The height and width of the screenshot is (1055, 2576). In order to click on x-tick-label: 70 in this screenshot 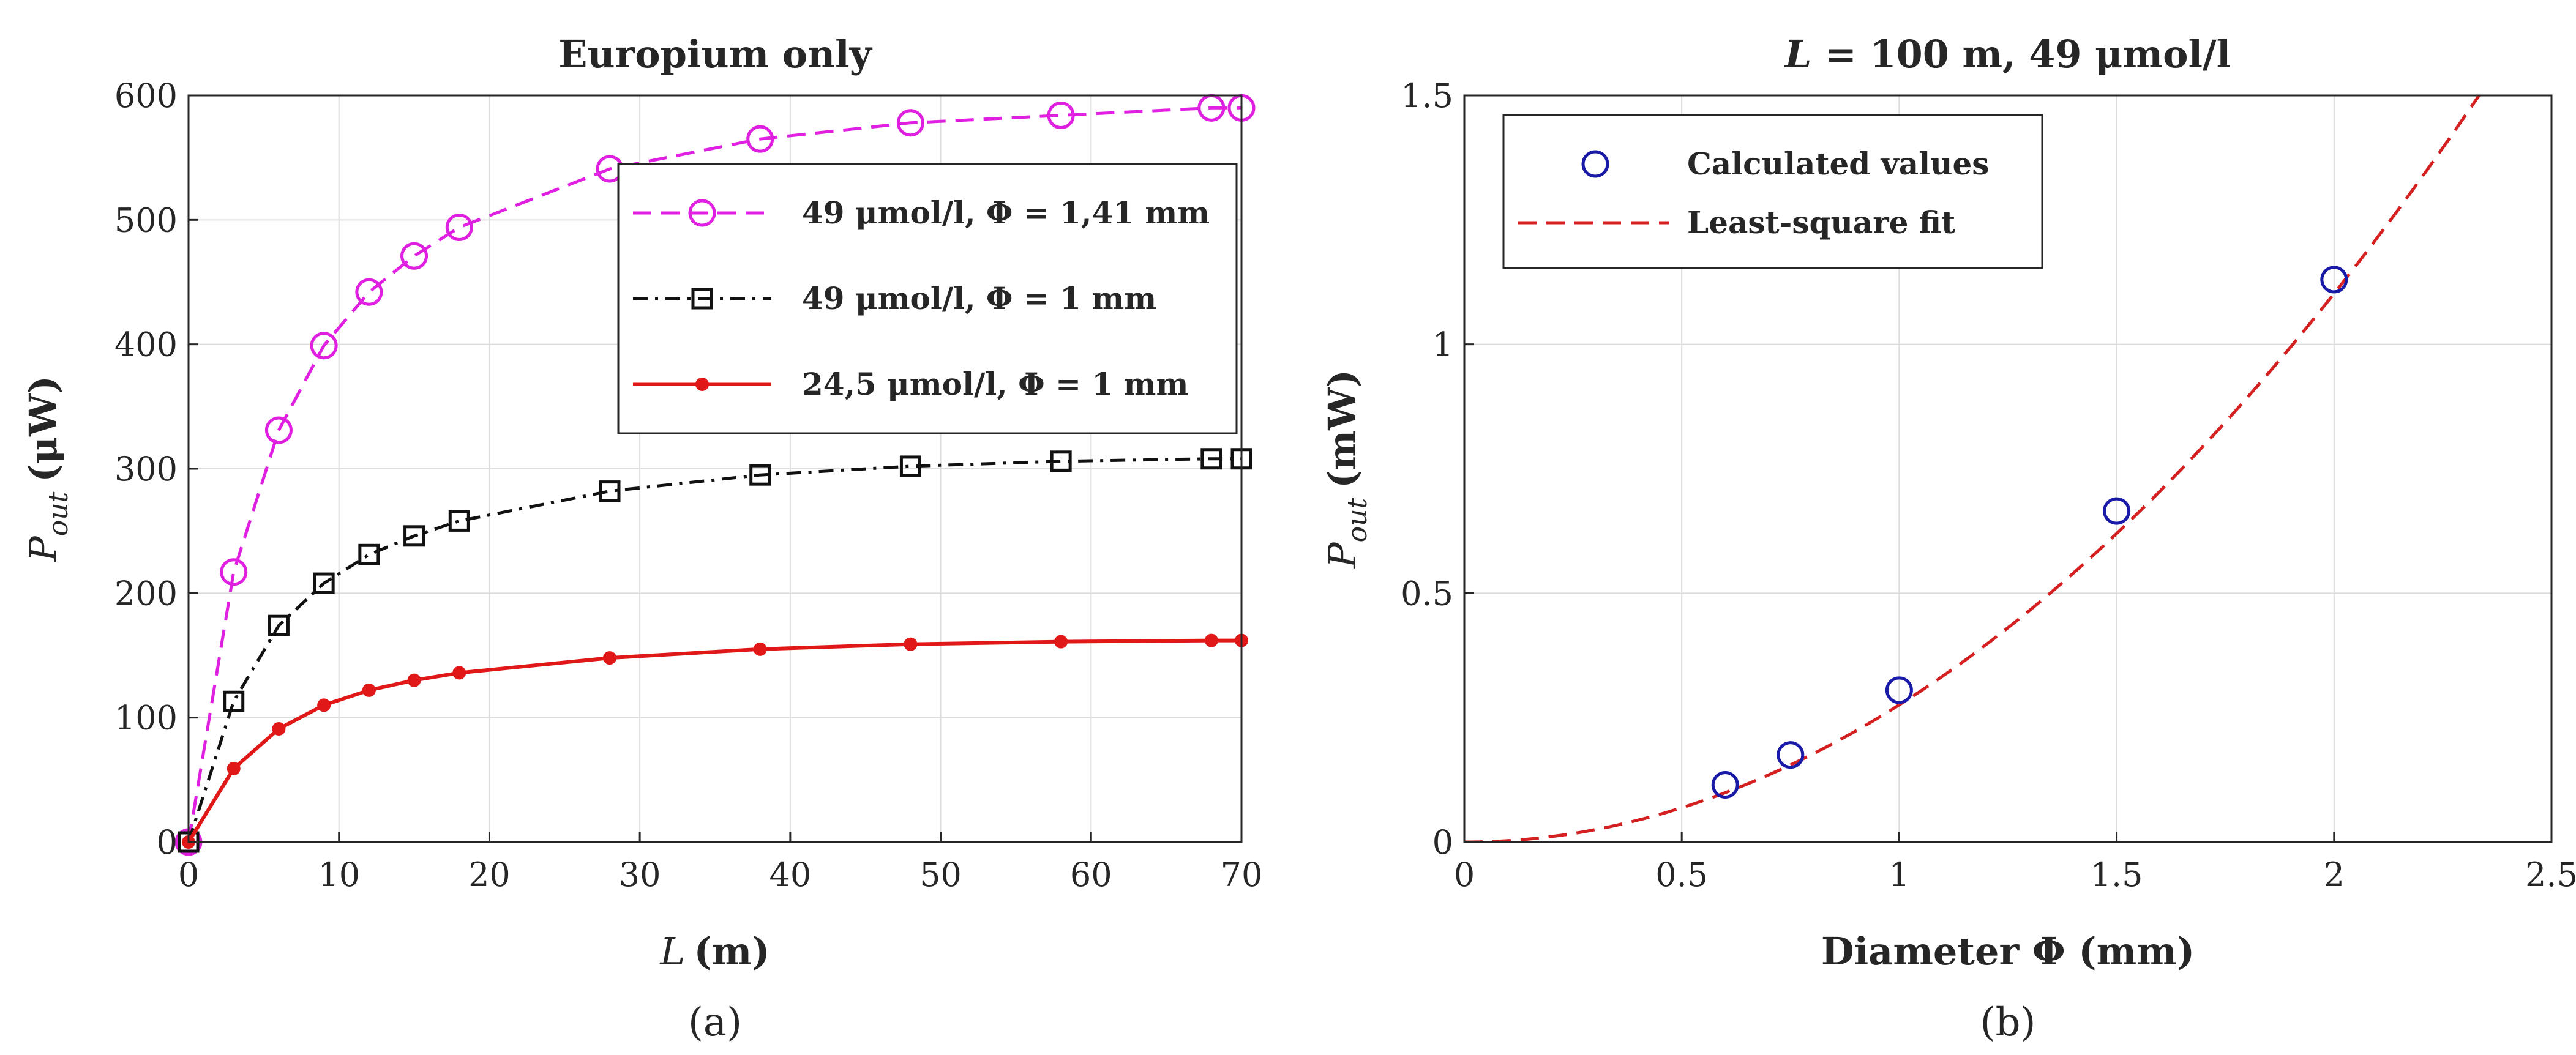, I will do `click(1242, 875)`.